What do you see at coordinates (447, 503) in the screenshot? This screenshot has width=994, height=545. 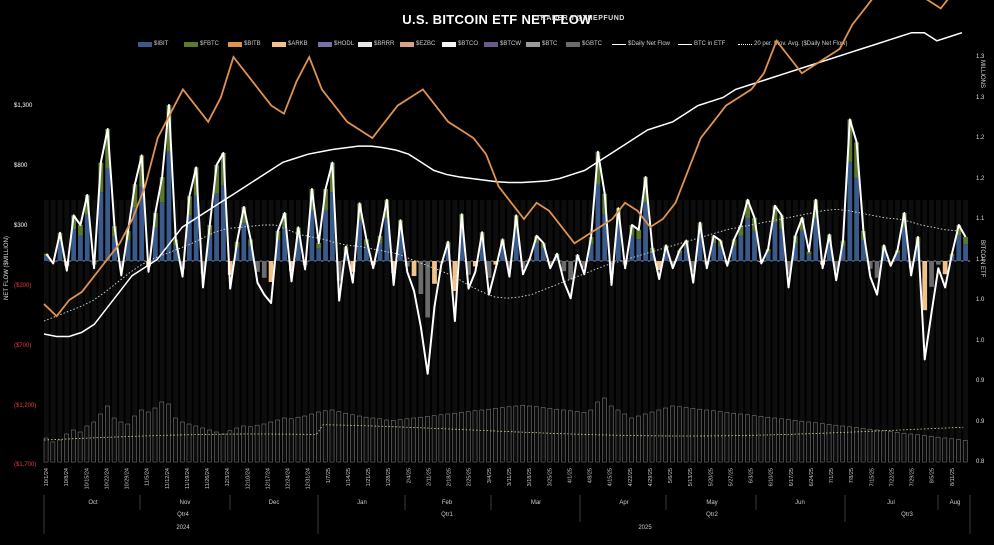 I see `month-label: Feb` at bounding box center [447, 503].